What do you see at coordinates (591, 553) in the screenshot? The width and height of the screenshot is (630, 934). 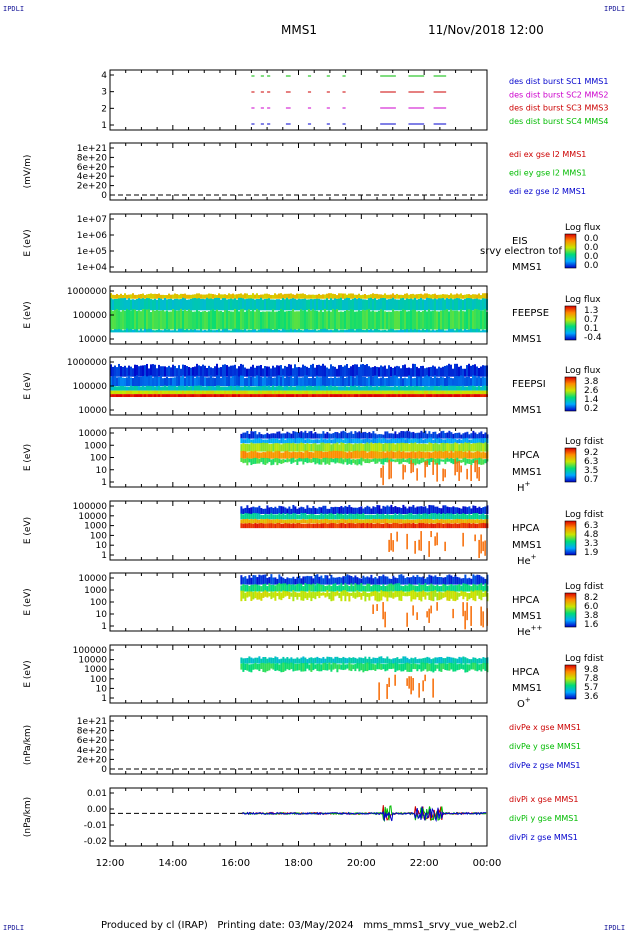 I see `colorbar-tick-label: 1.9` at bounding box center [591, 553].